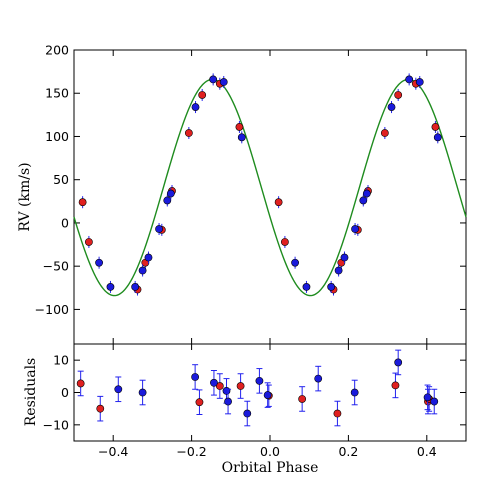 Image resolution: width=491 pixels, height=491 pixels. What do you see at coordinates (56, 424) in the screenshot?
I see `residuals-y-tick-label: −10` at bounding box center [56, 424].